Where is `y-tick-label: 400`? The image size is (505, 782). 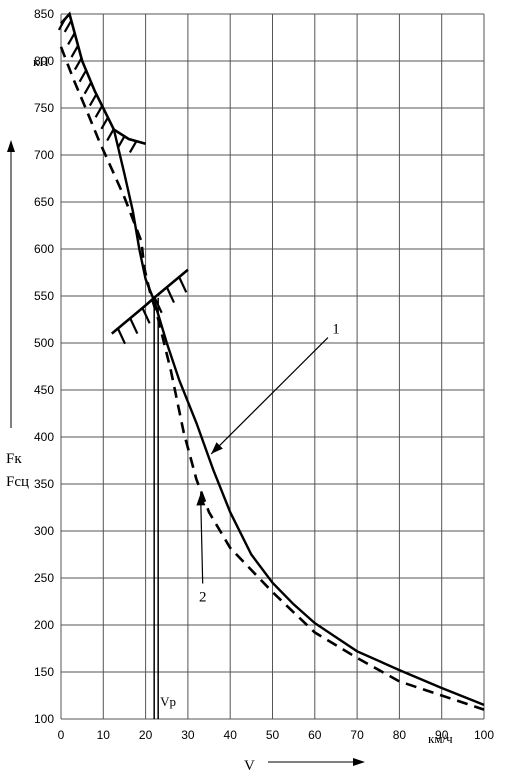
y-tick-label: 400 is located at coordinates (44, 437).